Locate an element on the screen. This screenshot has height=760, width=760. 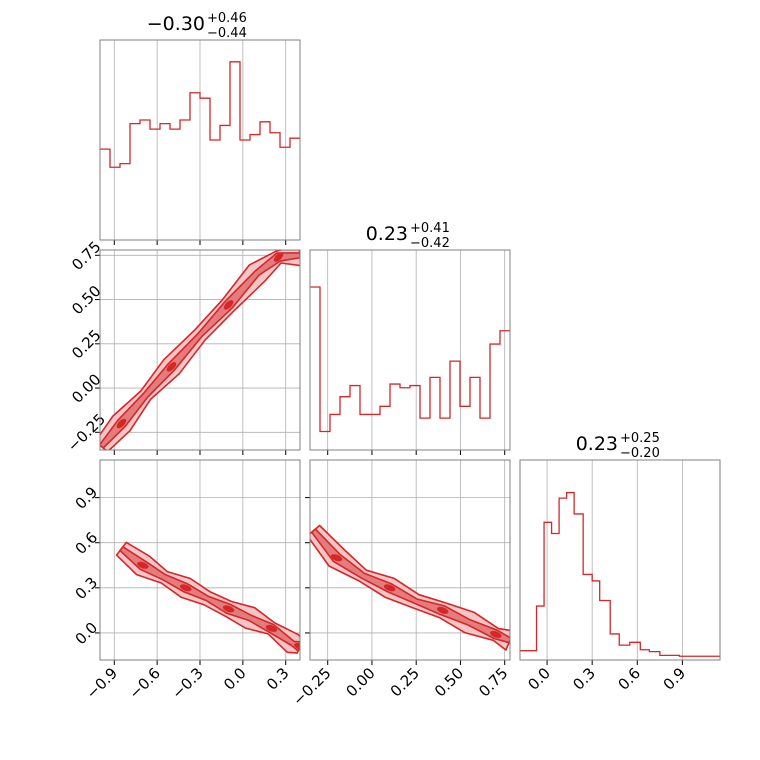
title-1-value: 0.23 is located at coordinates (387, 234).